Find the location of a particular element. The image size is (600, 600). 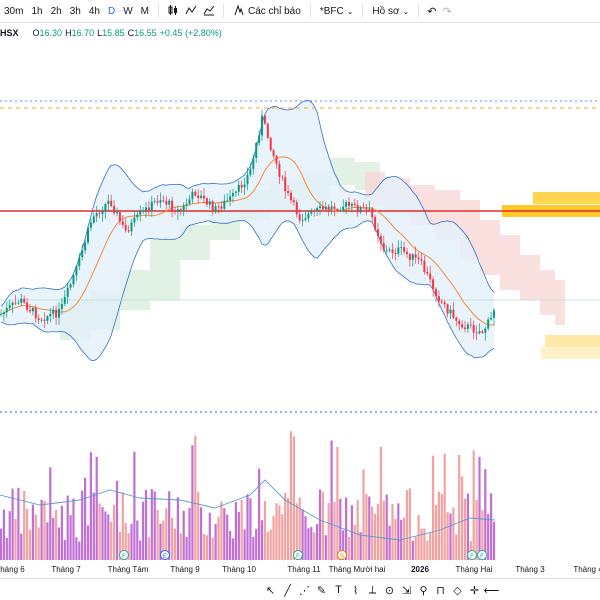

timeframe-2h: 2h is located at coordinates (56, 11).